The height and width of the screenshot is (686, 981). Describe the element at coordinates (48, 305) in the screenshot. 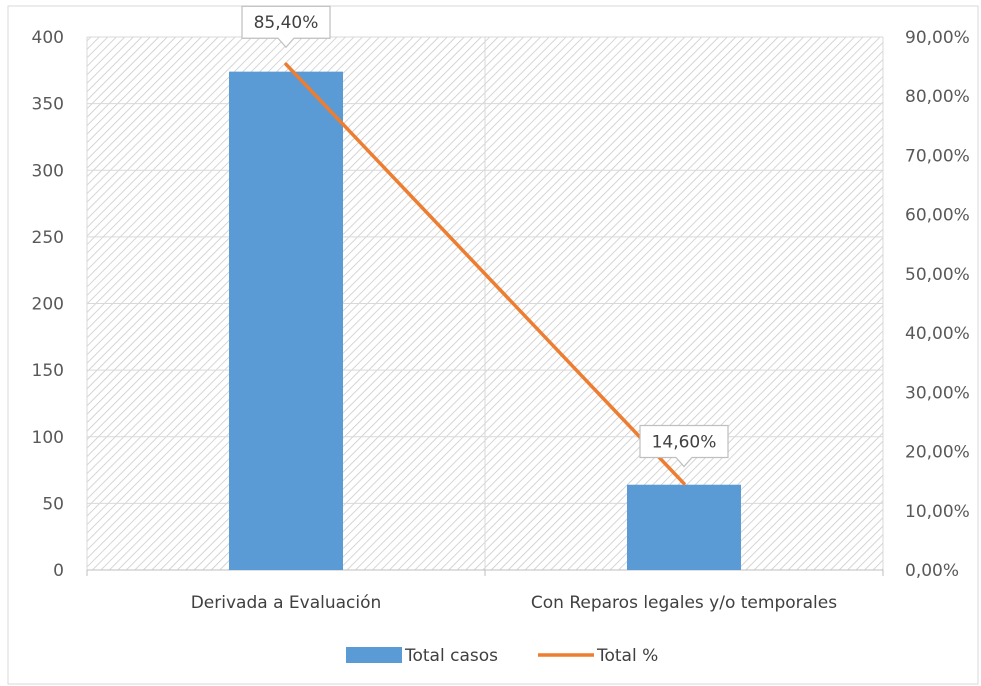

I see `y-left-tick-label: 200` at that location.